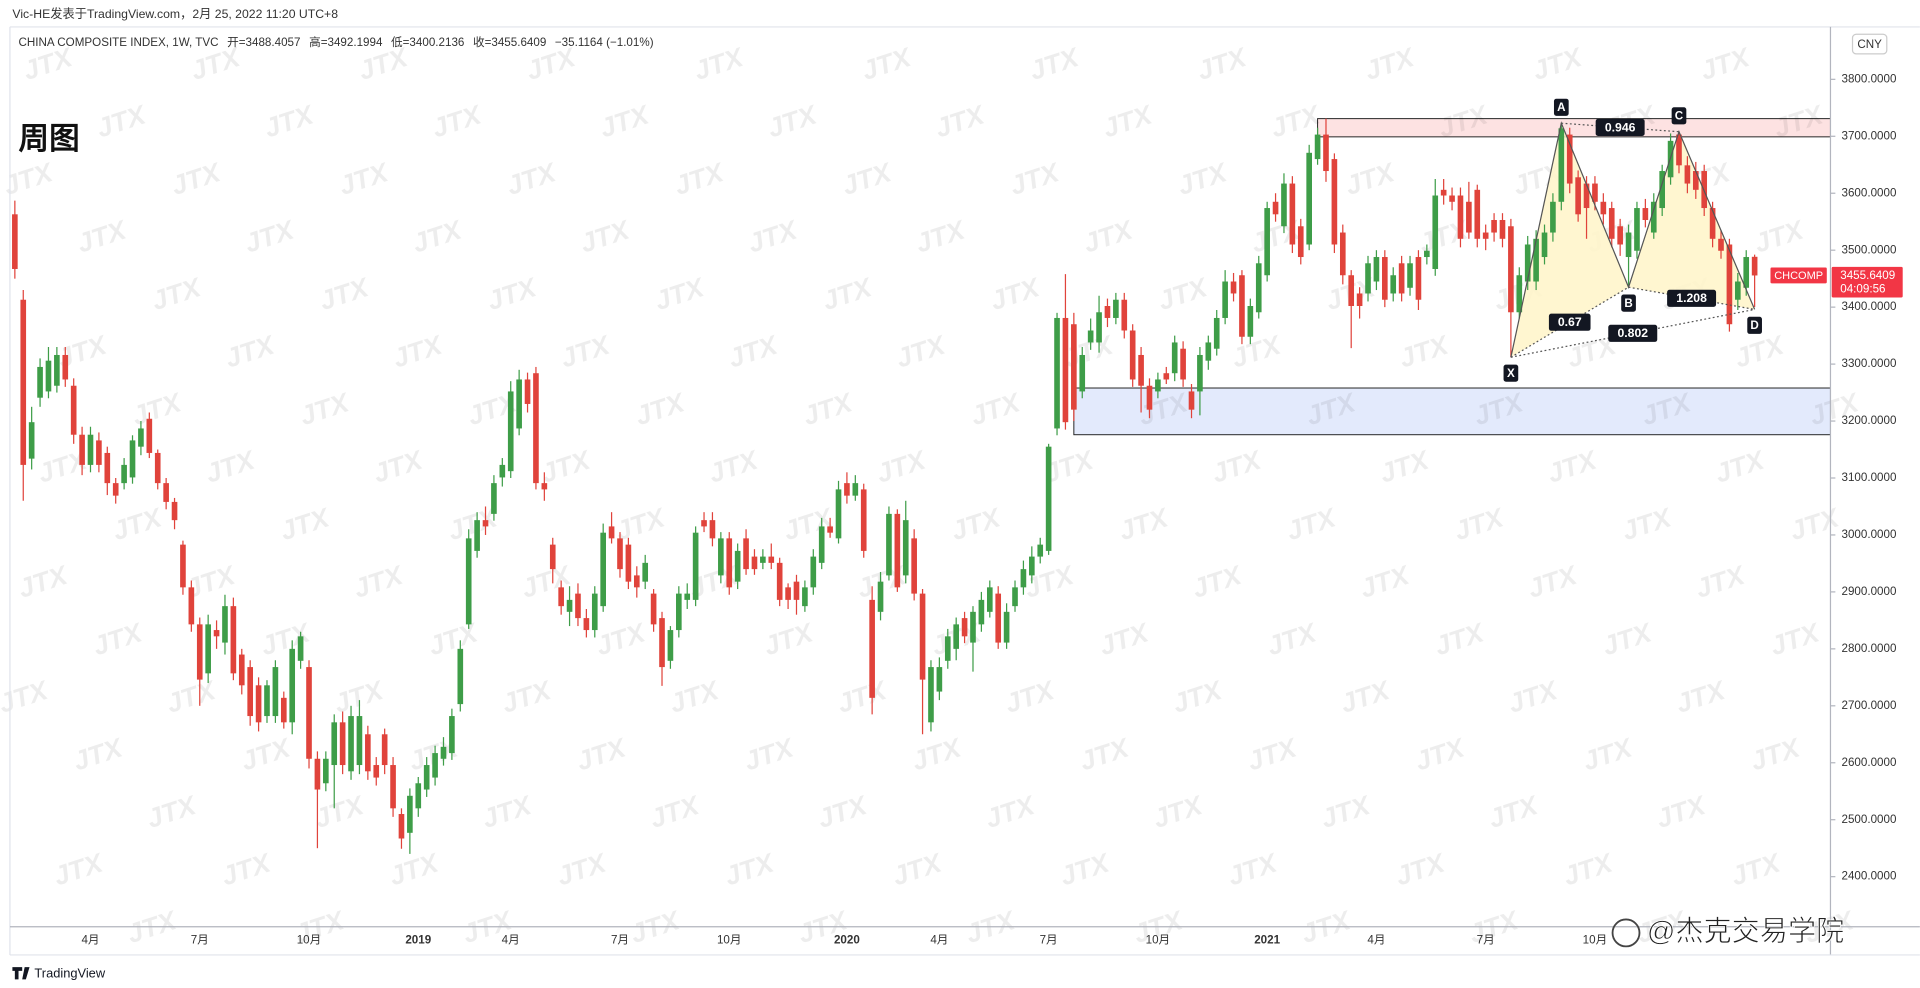  Describe the element at coordinates (1868, 876) in the screenshot. I see `y-tick-label: 2400.0000` at that location.